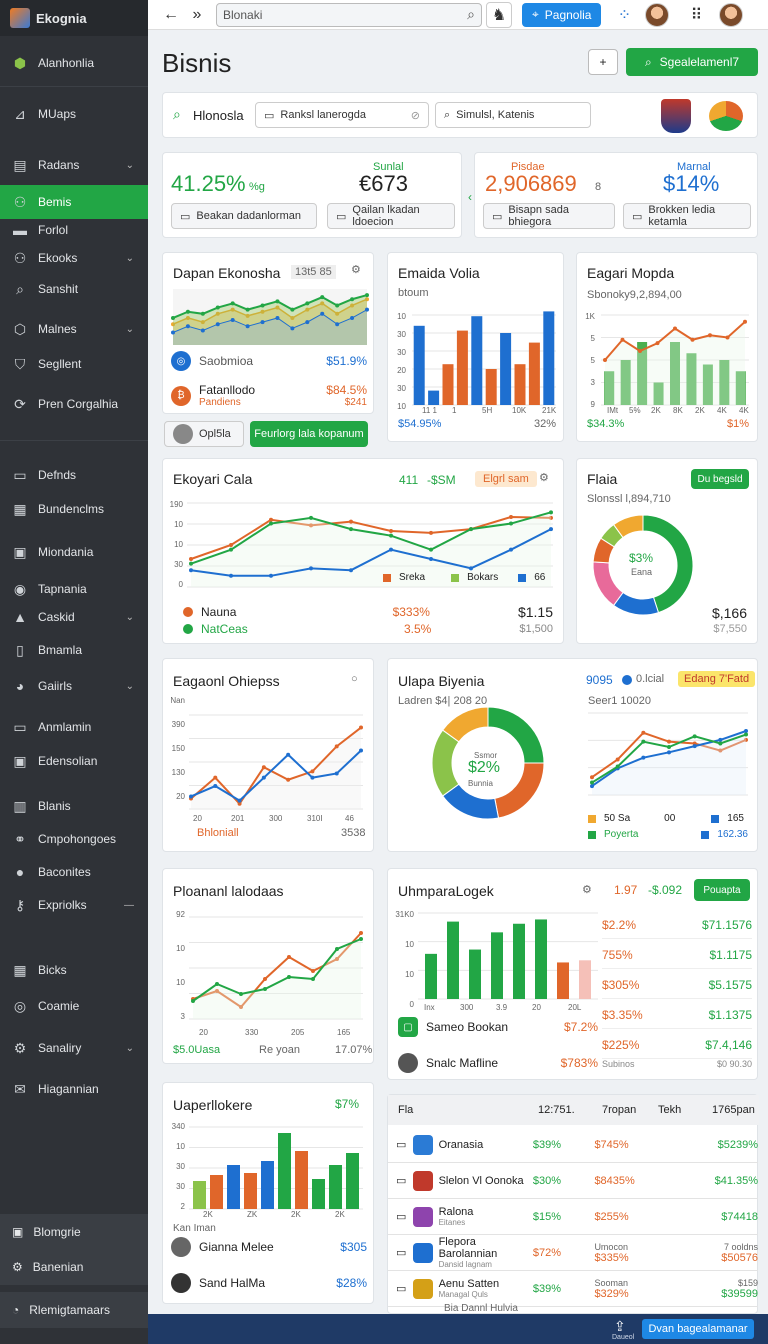  I want to click on filter-dropdown-2: ⌕ Simulsl, Katenis, so click(513, 115).